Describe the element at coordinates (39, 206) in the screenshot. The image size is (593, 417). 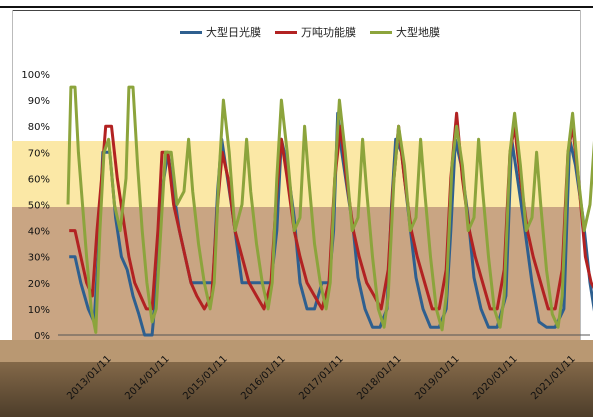
I see `y-tick-label: 50%` at that location.